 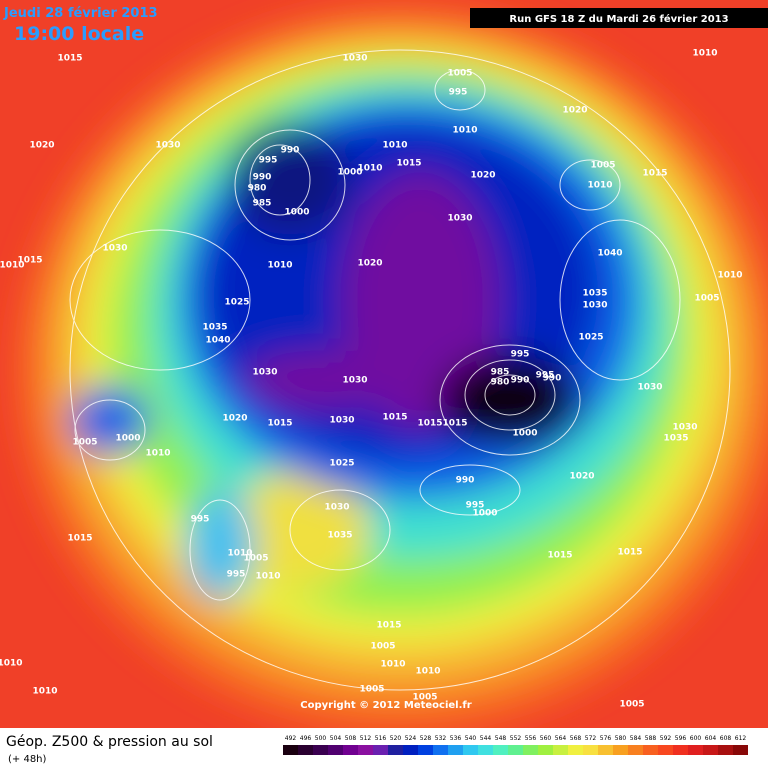 I want to click on colorbar-tick-label: 556, so click(x=531, y=738).